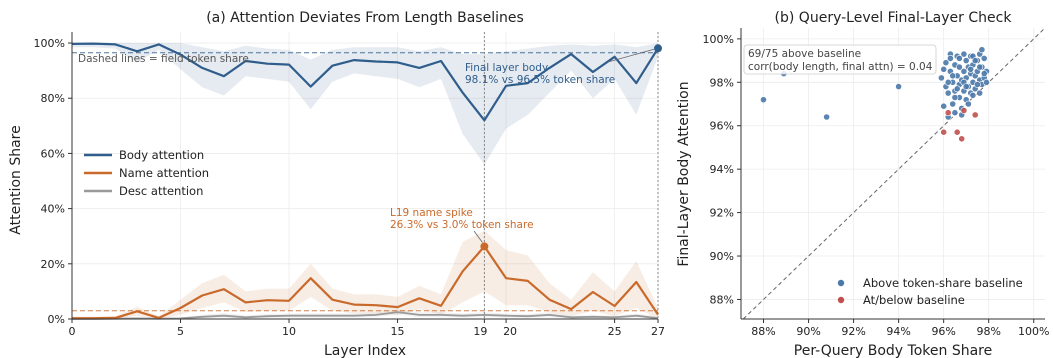 This screenshot has height=358, width=1053. What do you see at coordinates (804, 54) in the screenshot?
I see `stats-line: 69/75 above baseline` at bounding box center [804, 54].